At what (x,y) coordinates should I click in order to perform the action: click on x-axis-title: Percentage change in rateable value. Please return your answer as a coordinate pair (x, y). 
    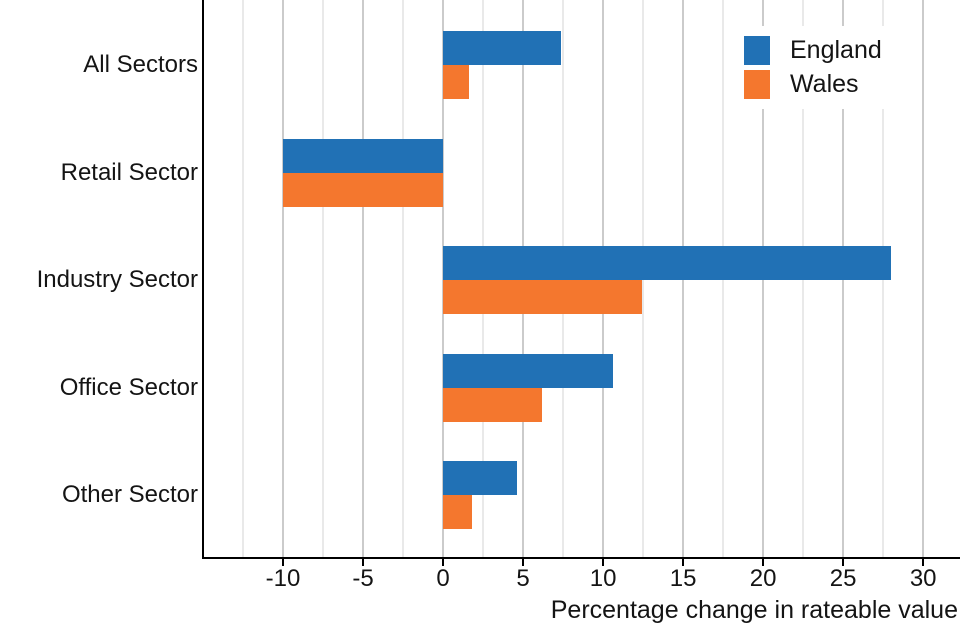
    Looking at the image, I should click on (754, 610).